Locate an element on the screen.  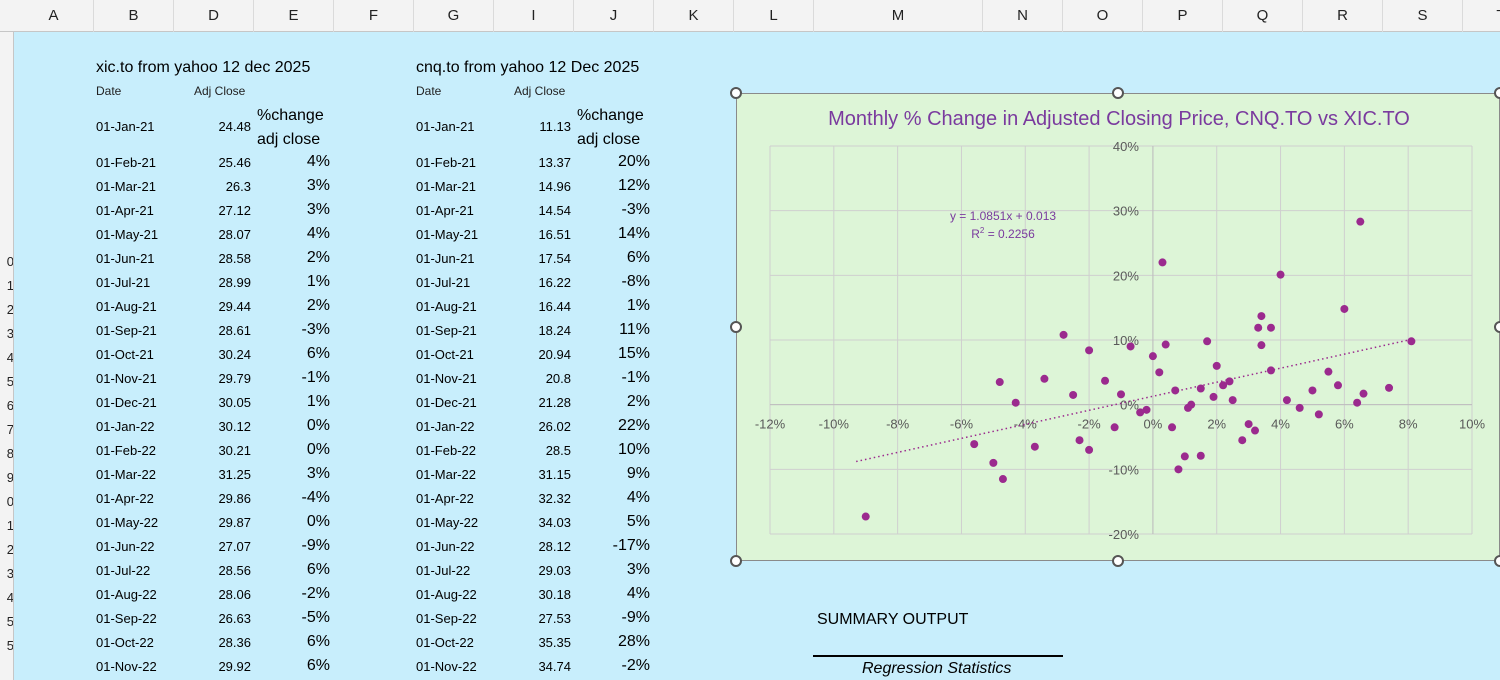
xic-date-cell: 01-Oct-21 is located at coordinates (125, 354).